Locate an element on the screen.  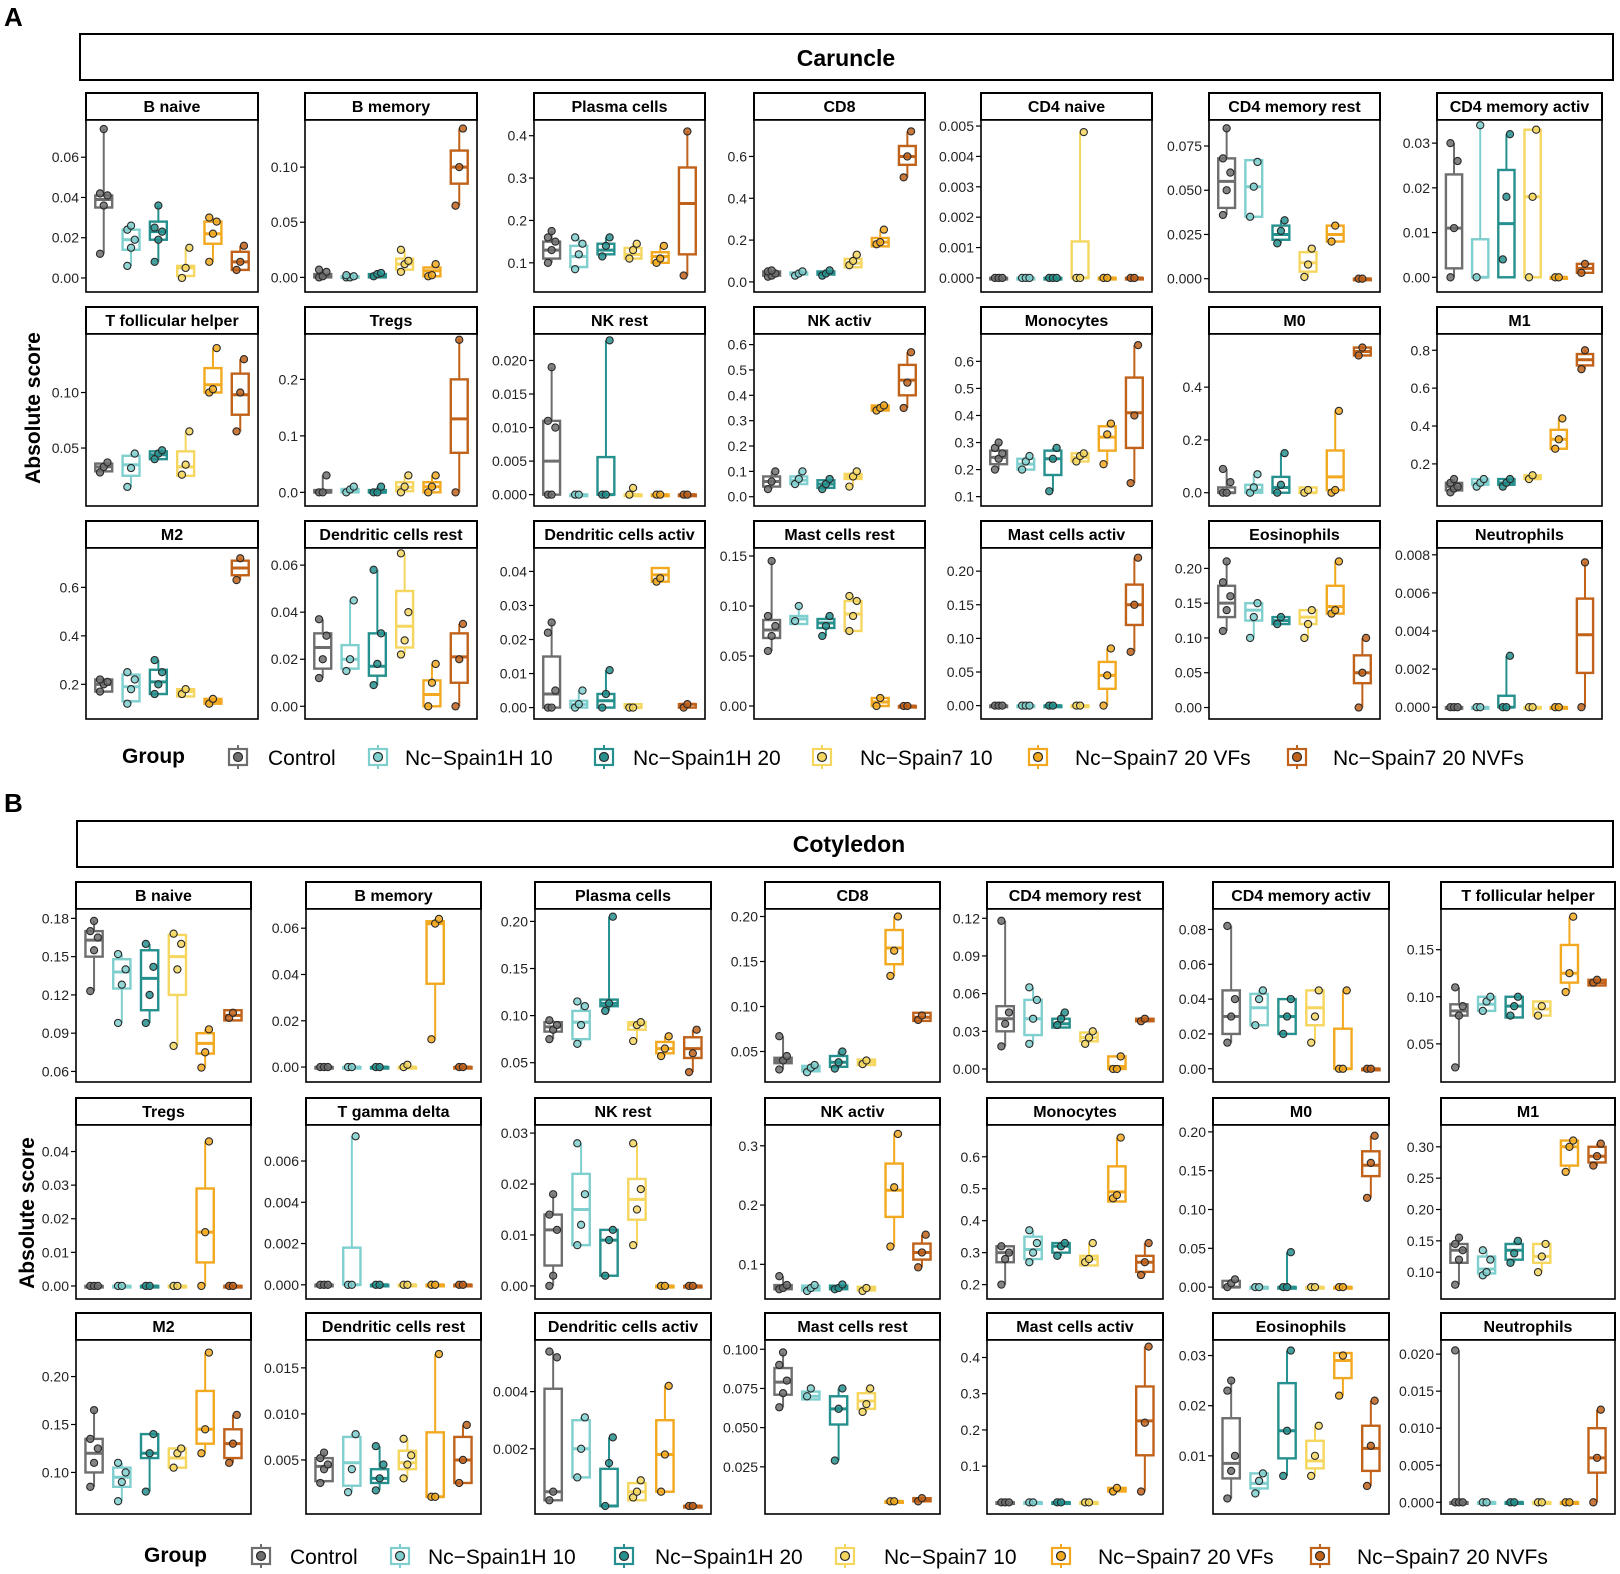
legend-item-nc-spain7-20-vfs: Nc−Spain7 20 VFs is located at coordinates (1139, 757).